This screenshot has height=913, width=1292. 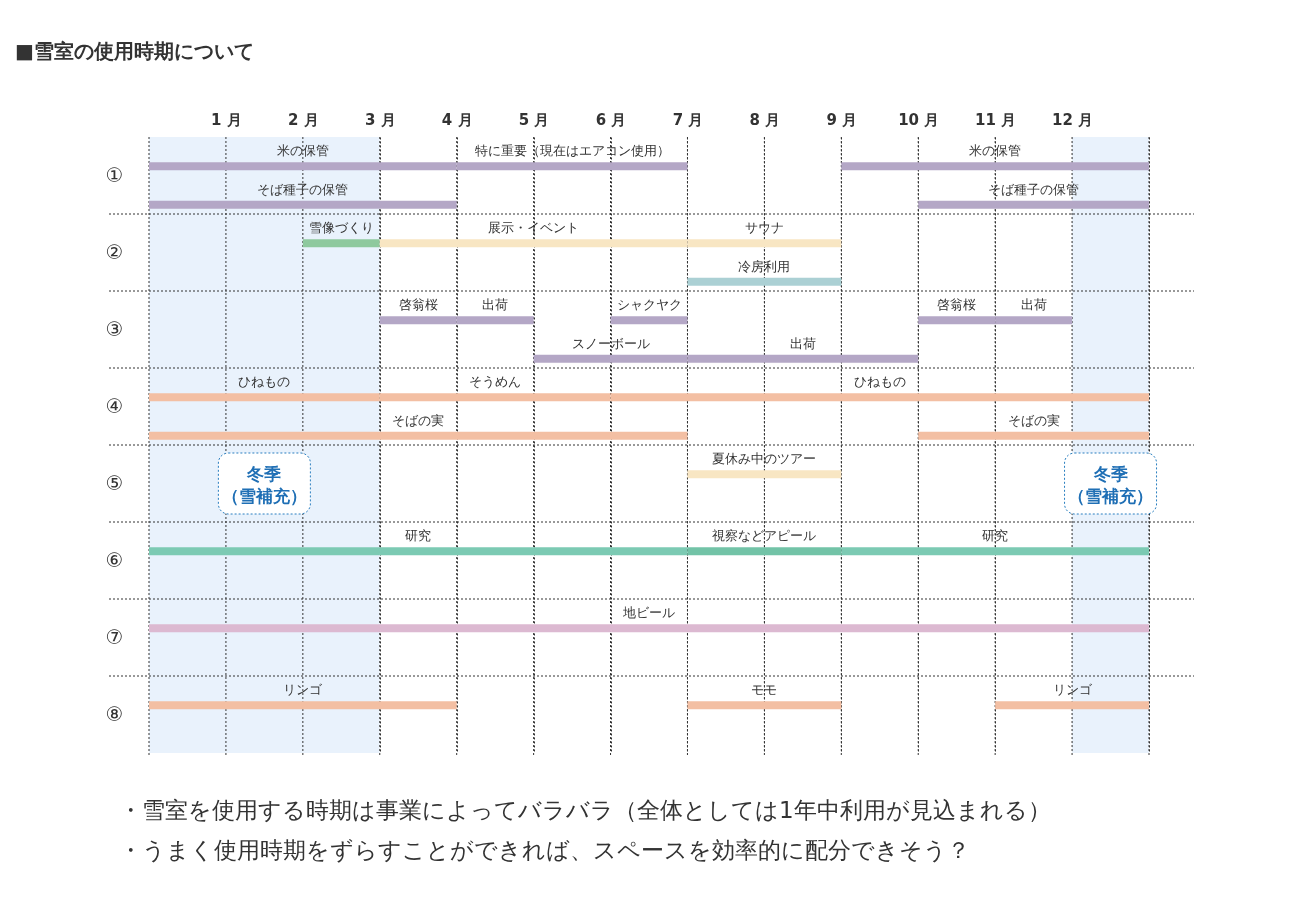 I want to click on y-tick-label: ⑧, so click(x=114, y=713).